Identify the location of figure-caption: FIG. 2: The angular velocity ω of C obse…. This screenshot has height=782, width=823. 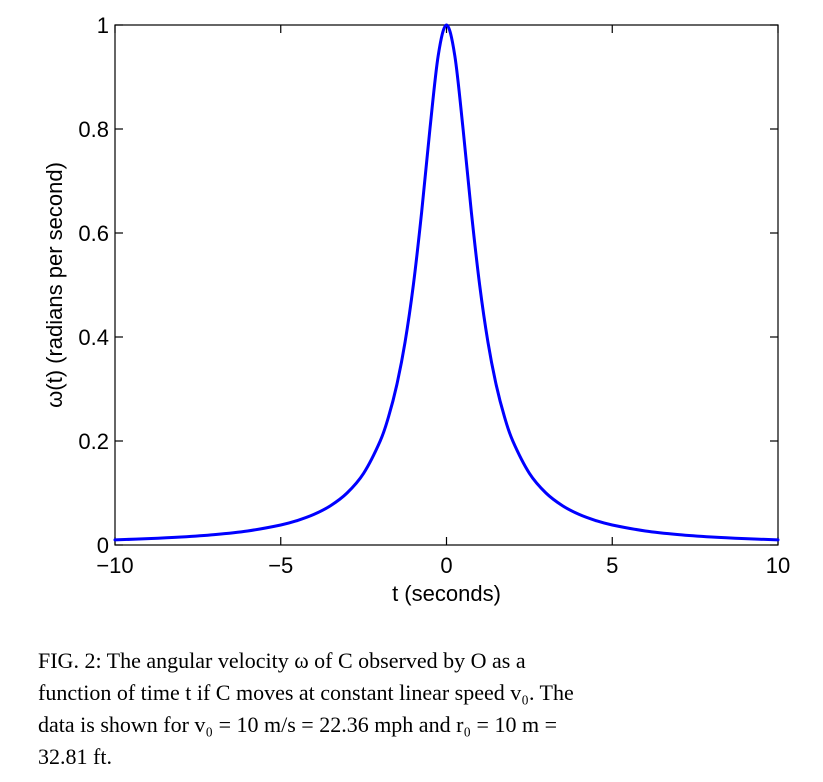
(414, 709).